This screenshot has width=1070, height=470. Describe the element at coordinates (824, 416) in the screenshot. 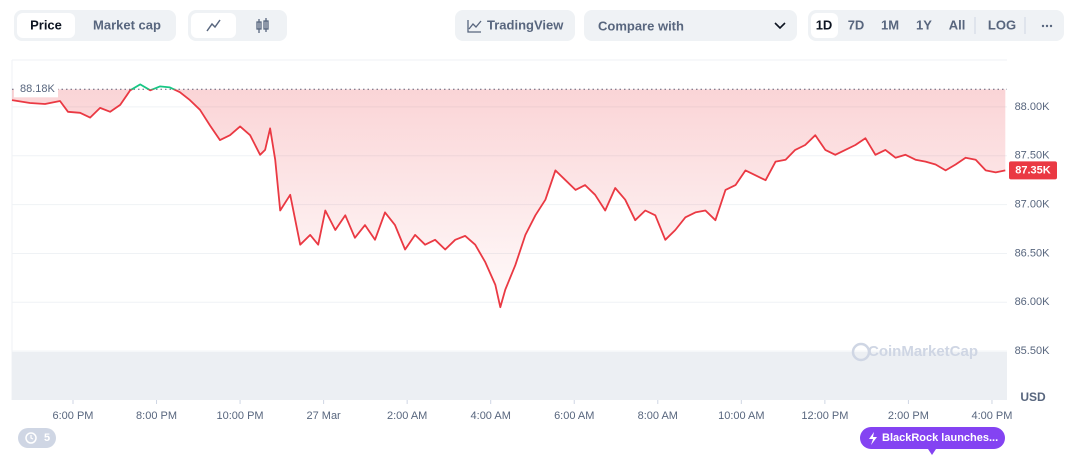

I see `x-tick-label: 12:00 PM` at that location.